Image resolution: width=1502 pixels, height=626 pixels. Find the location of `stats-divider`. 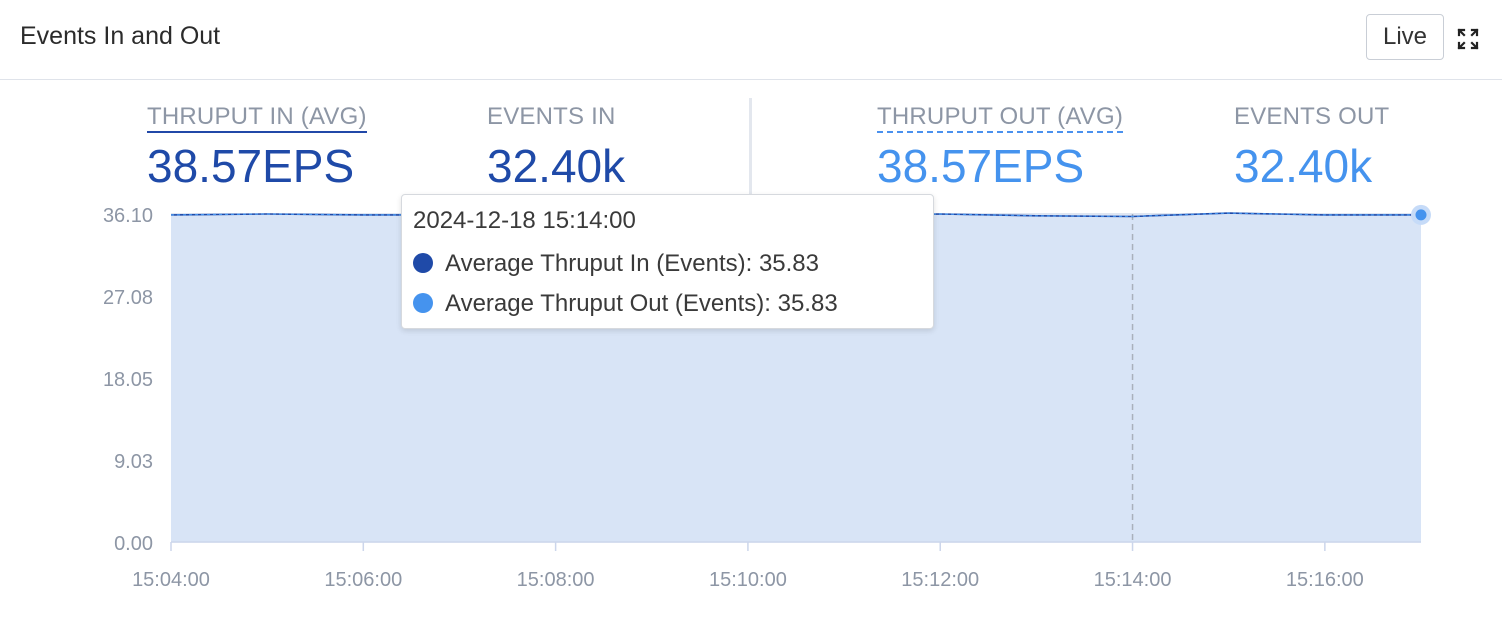

stats-divider is located at coordinates (750, 147).